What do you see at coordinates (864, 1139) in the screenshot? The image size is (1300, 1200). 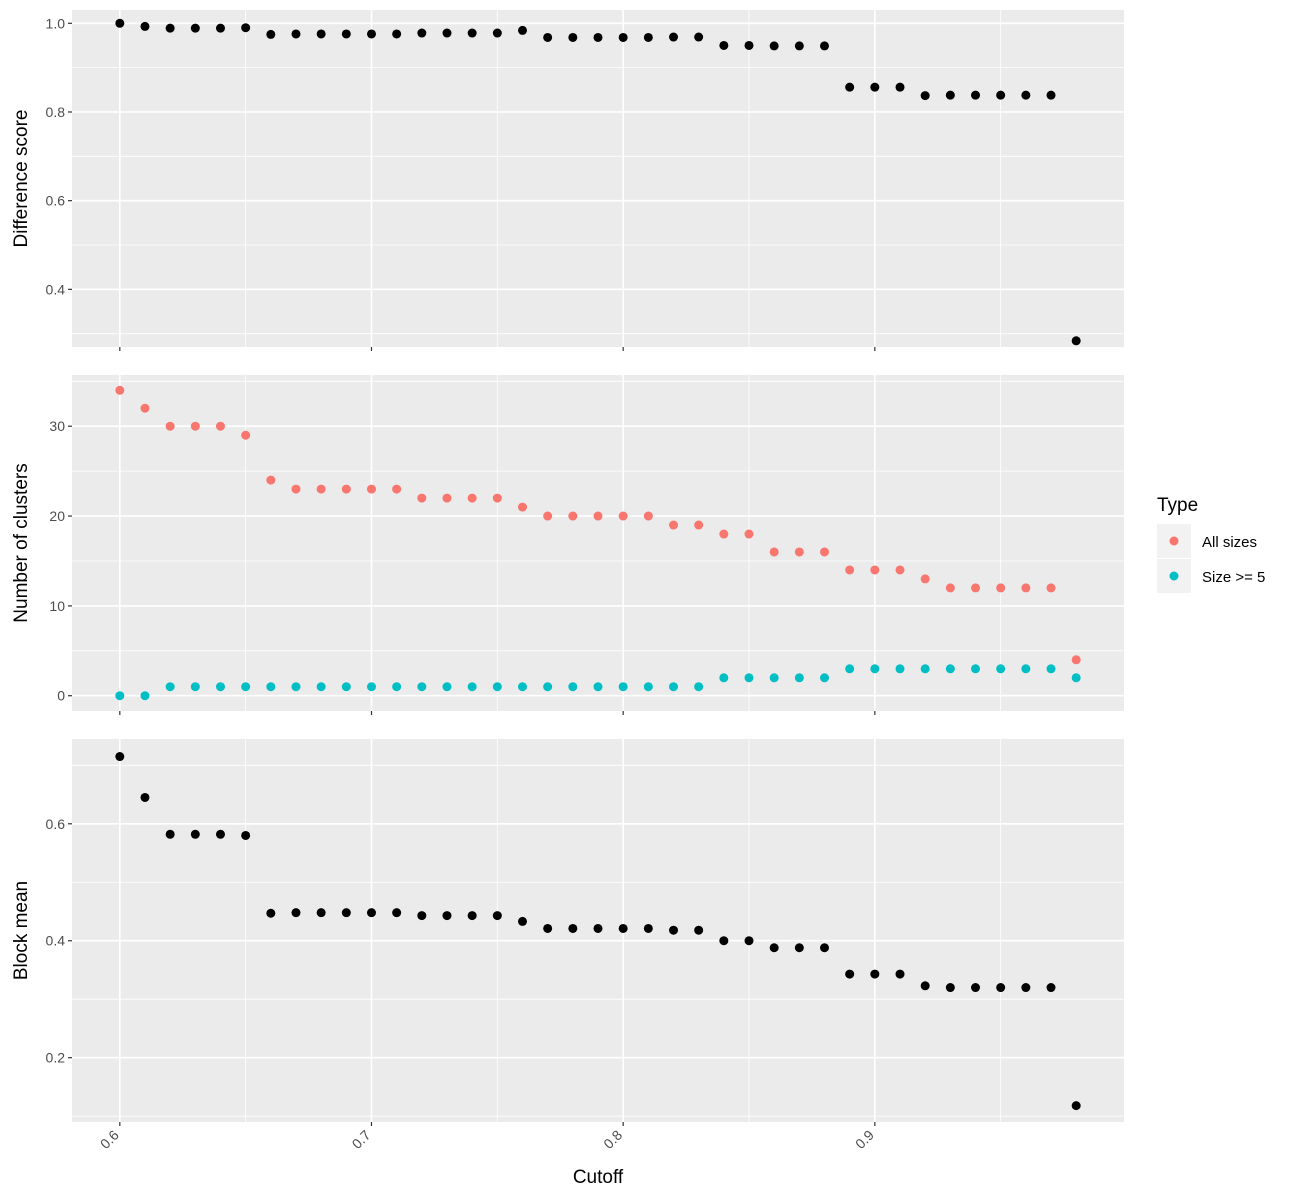 I see `x-tick-label: 0.9` at bounding box center [864, 1139].